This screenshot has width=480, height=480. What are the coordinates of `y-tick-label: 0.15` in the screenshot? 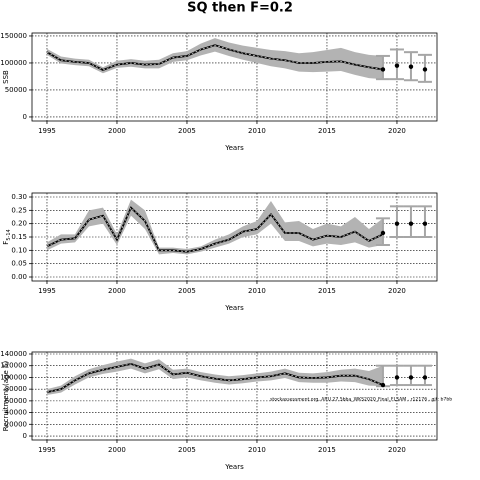 It's located at (19, 237).